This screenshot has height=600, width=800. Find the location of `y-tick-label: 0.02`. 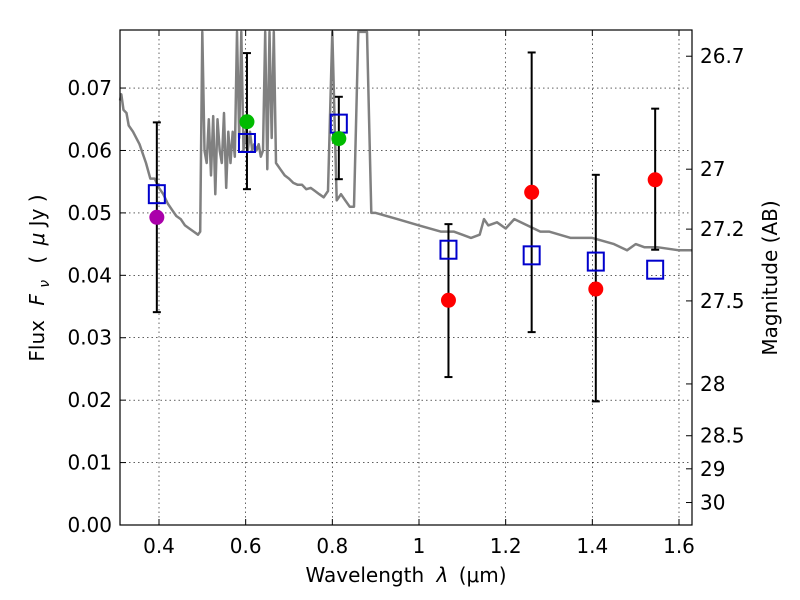

y-tick-label: 0.02 is located at coordinates (89, 400).